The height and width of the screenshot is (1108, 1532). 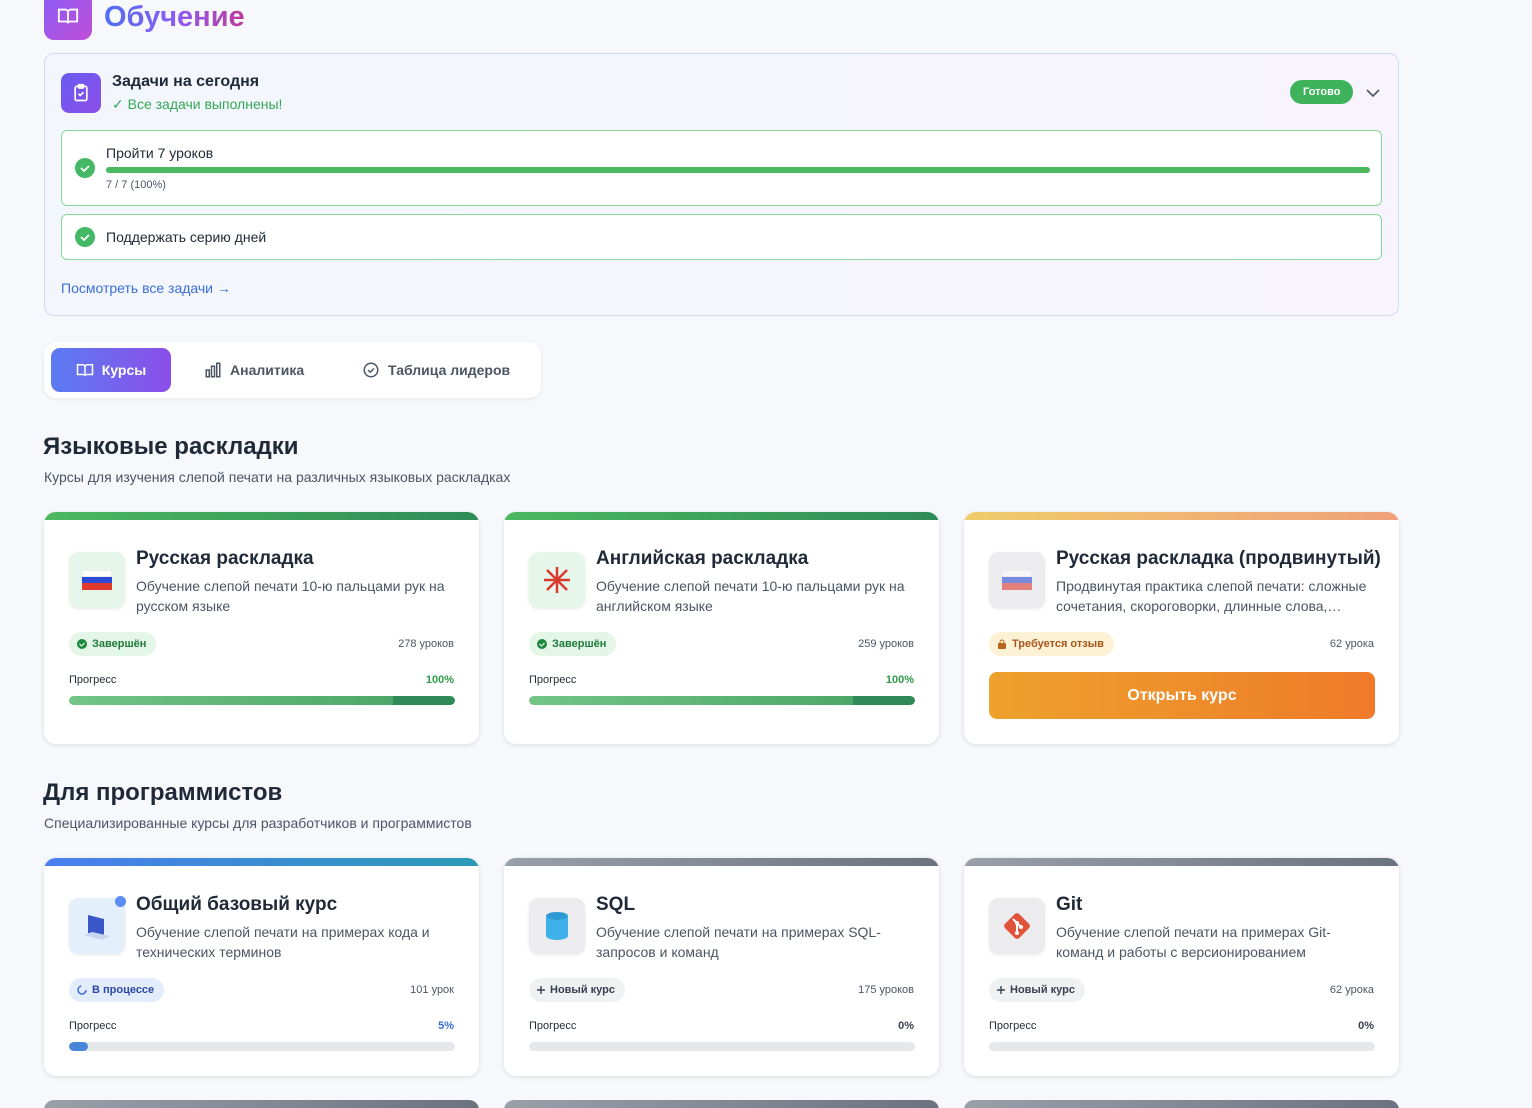 What do you see at coordinates (439, 680) in the screenshot?
I see `progress-value: 100%` at bounding box center [439, 680].